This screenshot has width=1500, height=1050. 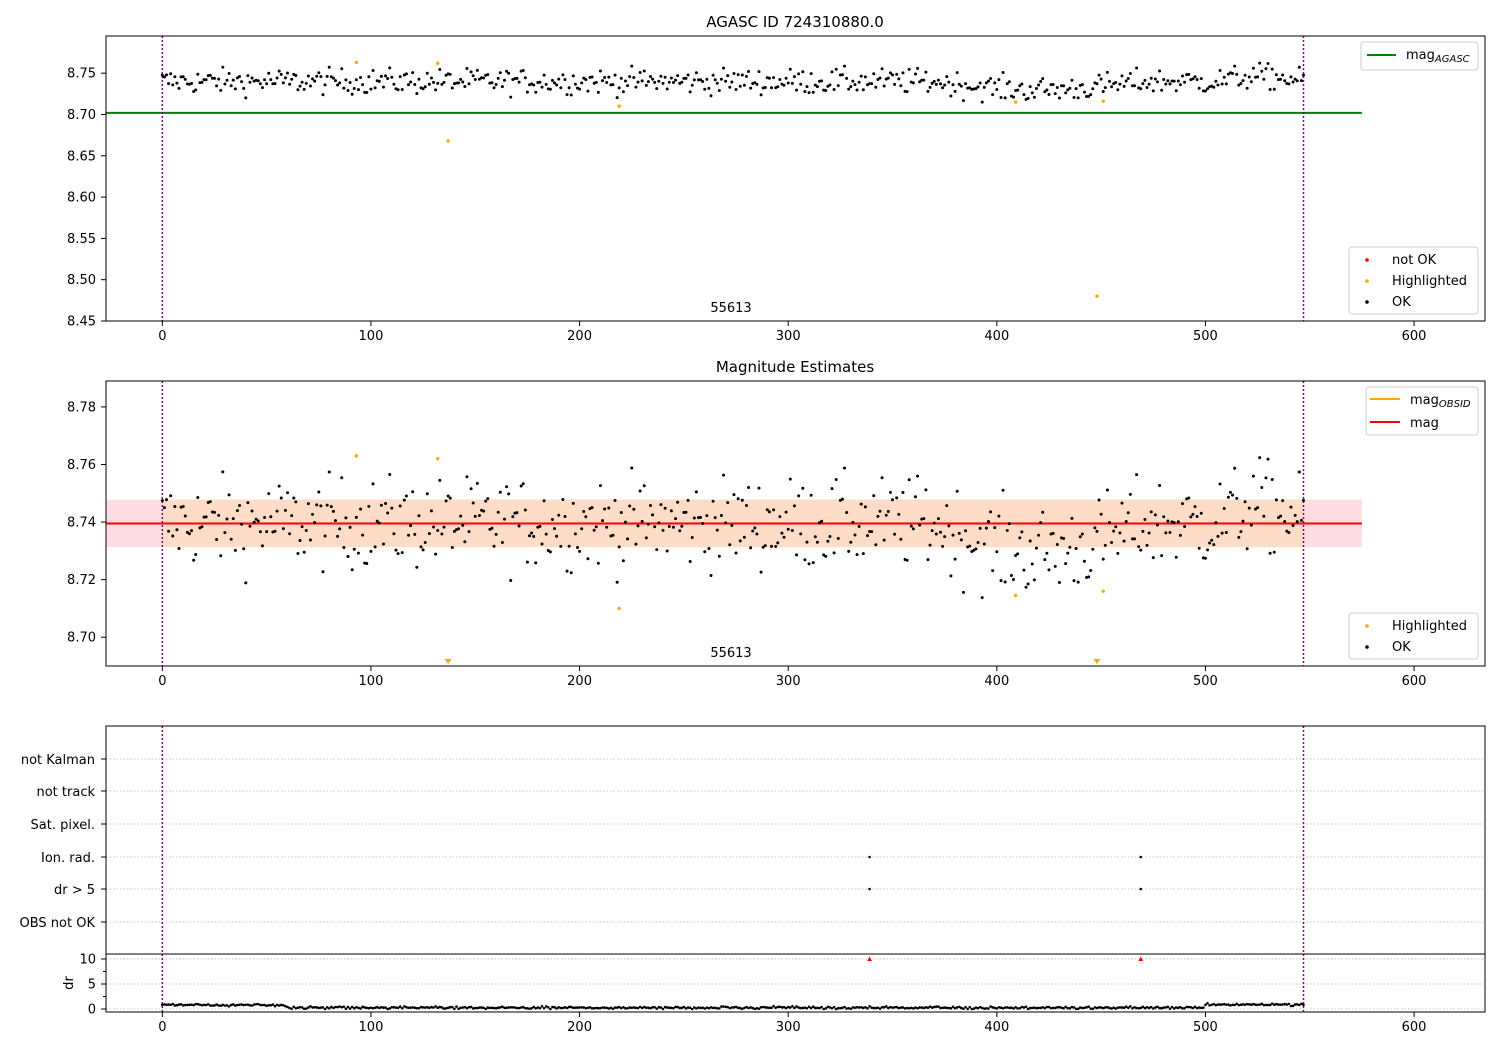 I want to click on panel-dr-xtick-label: 300, so click(x=788, y=1027).